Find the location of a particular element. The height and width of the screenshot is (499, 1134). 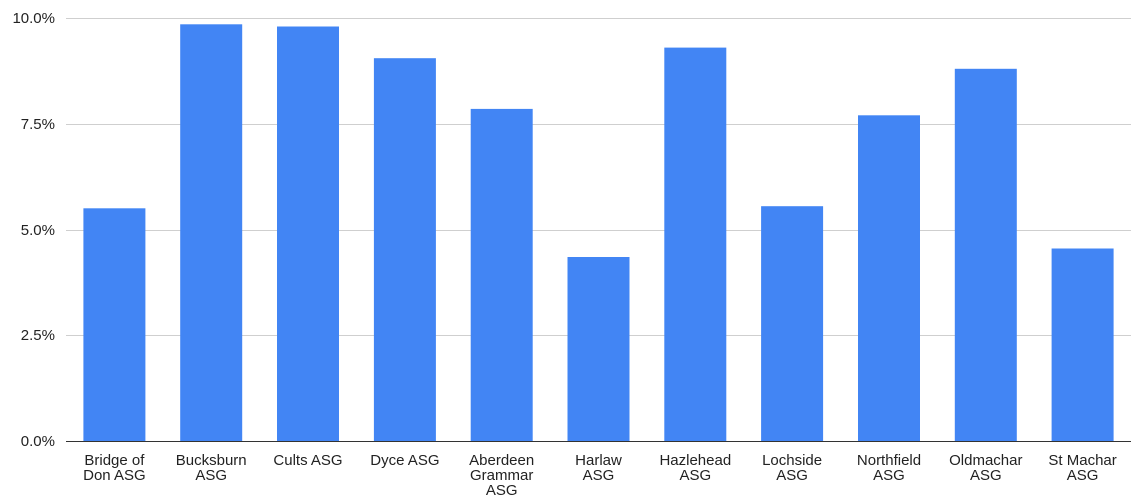

x-tick-label-line: Aberdeen is located at coordinates (501, 460).